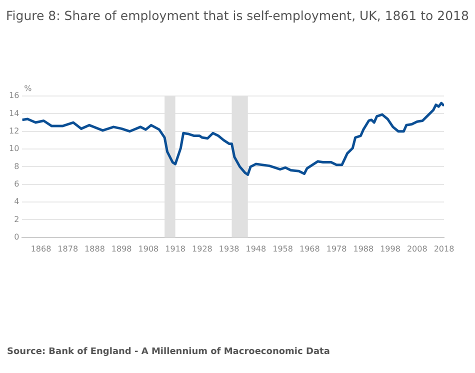 The width and height of the screenshot is (475, 373). Describe the element at coordinates (14, 131) in the screenshot. I see `y-tick-label: 12` at that location.